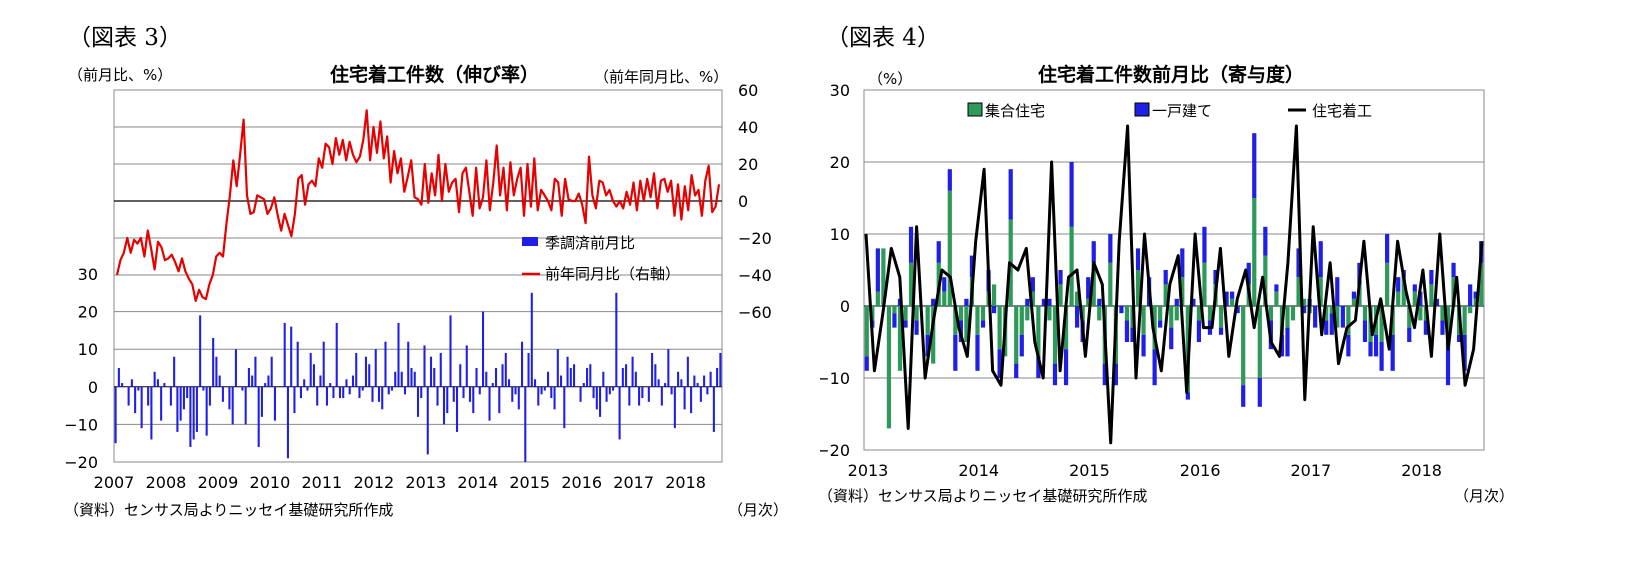 The width and height of the screenshot is (1644, 576). Describe the element at coordinates (120, 75) in the screenshot. I see `chart-3-left-unit: （前月比、%）` at that location.